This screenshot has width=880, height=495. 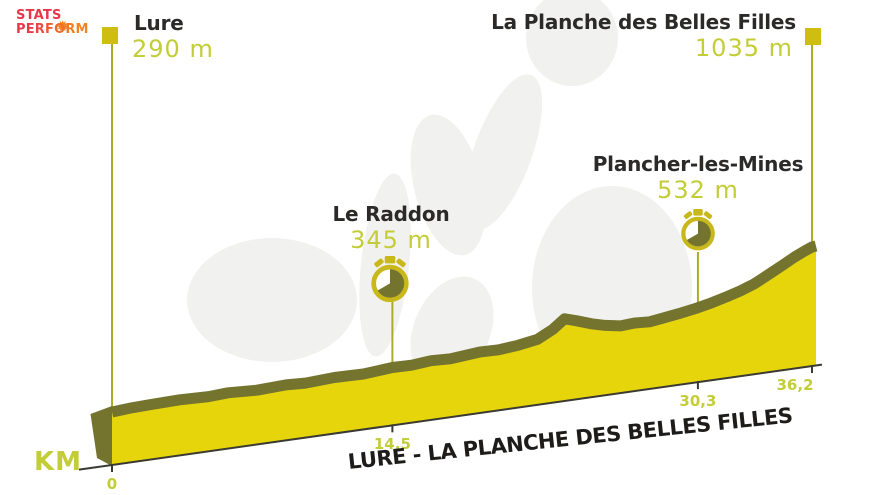 I want to click on waypoint-name-lure: Lure, so click(x=159, y=23).